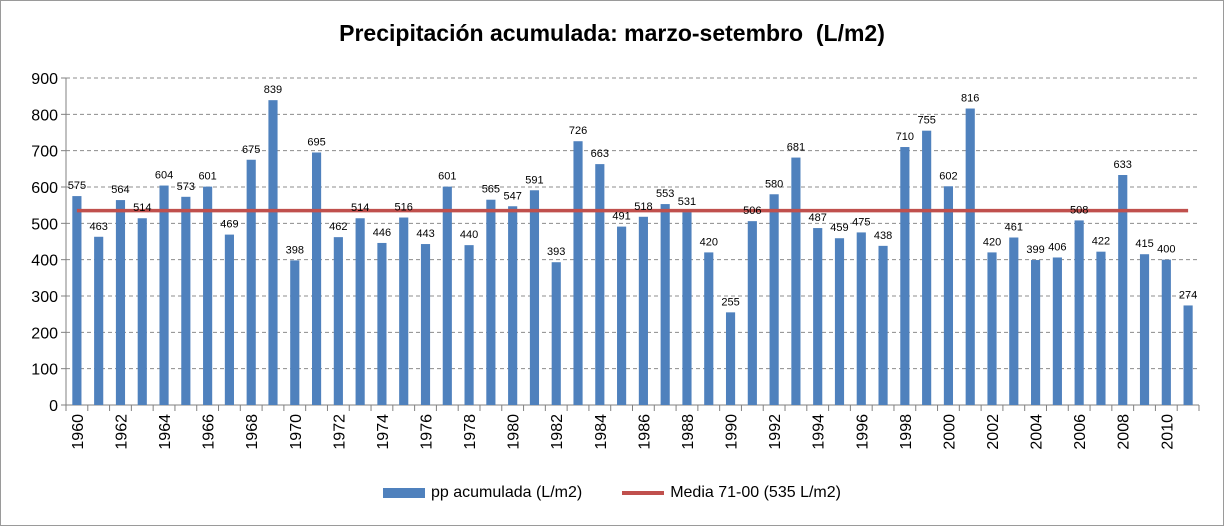 This screenshot has width=1224, height=526. I want to click on bar-1970, so click(295, 332).